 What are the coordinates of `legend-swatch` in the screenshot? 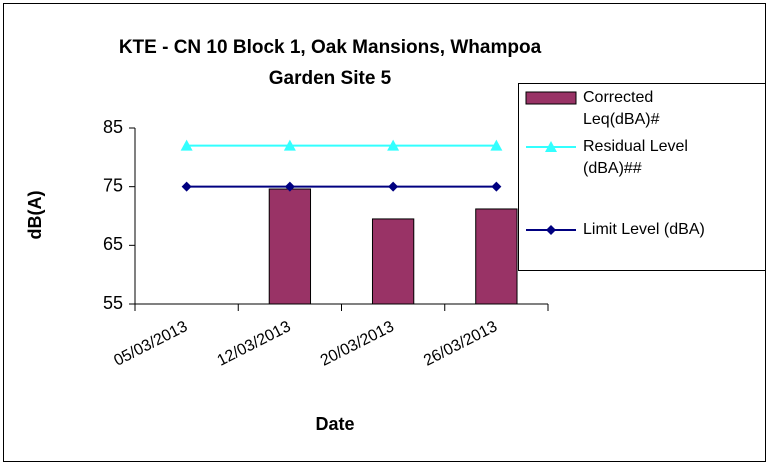 It's located at (551, 98).